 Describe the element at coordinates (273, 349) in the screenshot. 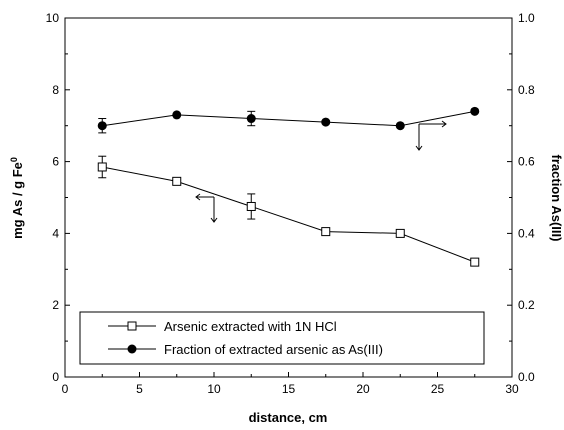

I see `legend-label-as3: Fraction of extracted arsenic as As(III)` at that location.